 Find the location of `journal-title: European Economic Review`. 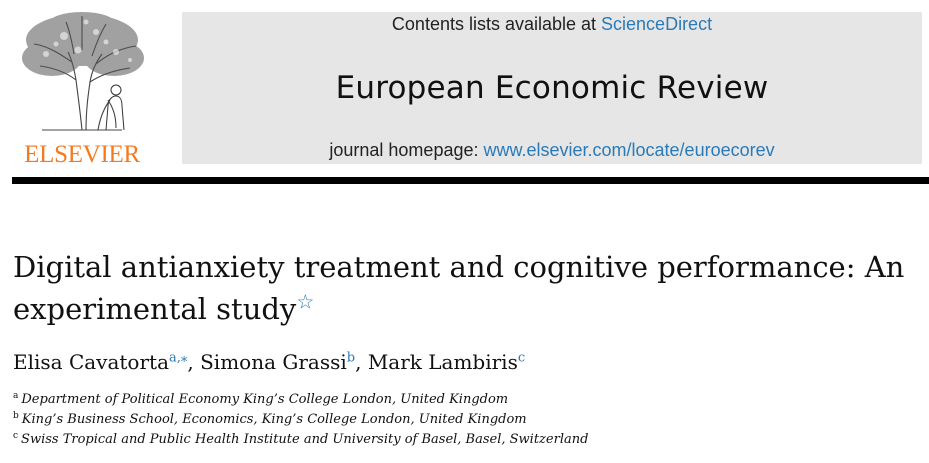

journal-title: European Economic Review is located at coordinates (552, 88).